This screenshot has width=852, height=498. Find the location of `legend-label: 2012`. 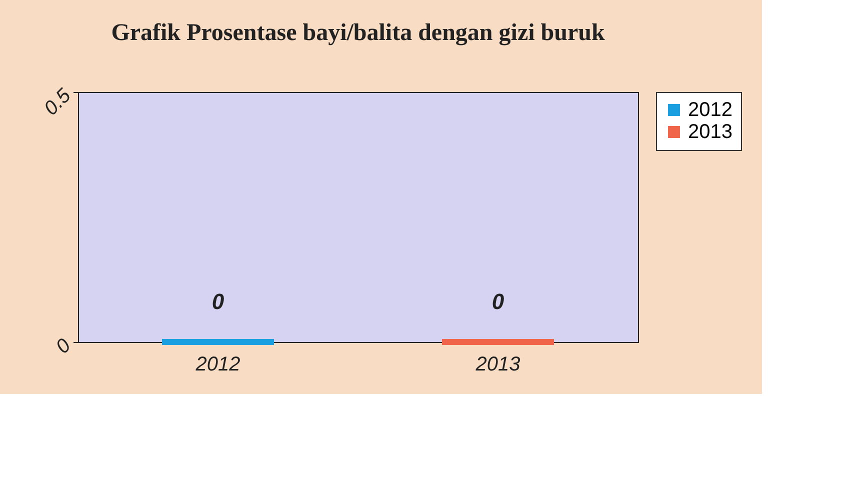

legend-label: 2012 is located at coordinates (710, 110).